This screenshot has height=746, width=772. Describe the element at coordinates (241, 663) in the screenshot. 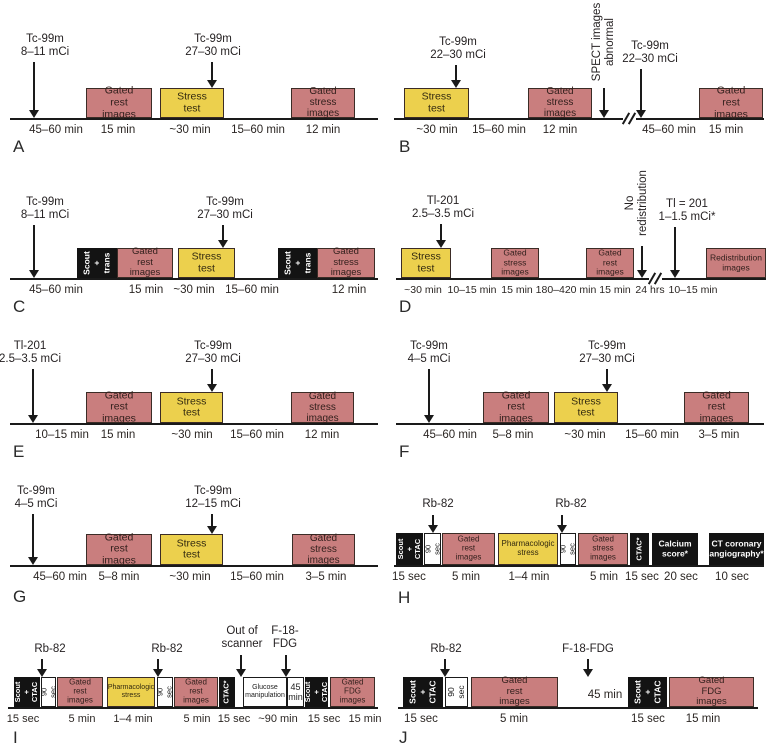

I see `arrow-out-of-scanner-shaft` at that location.